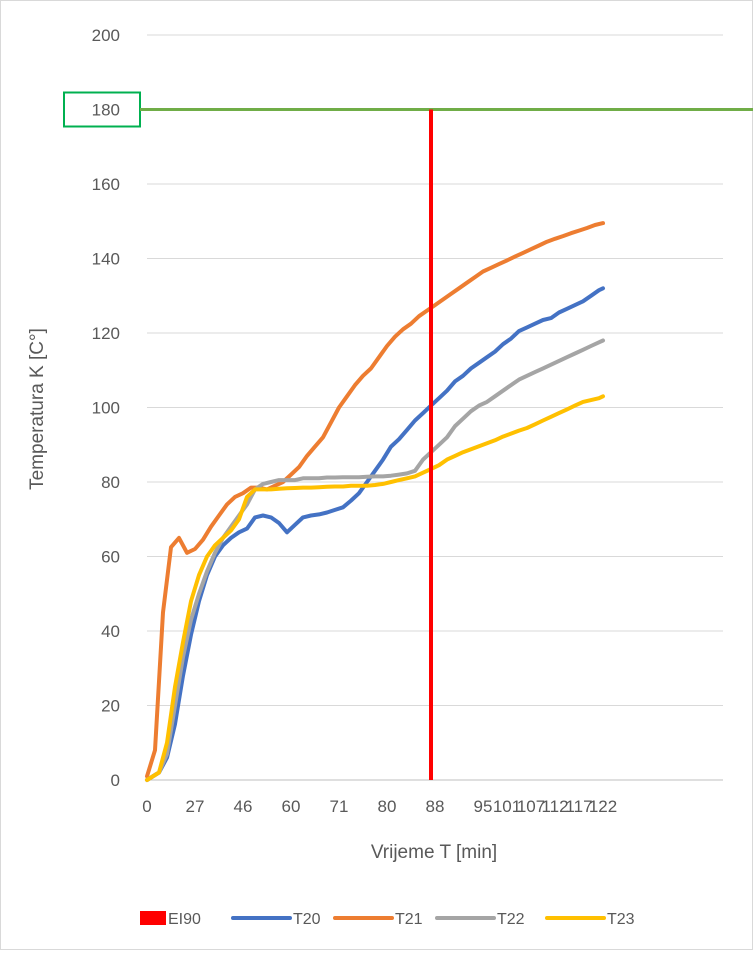 The width and height of the screenshot is (753, 955). What do you see at coordinates (511, 919) in the screenshot?
I see `legend-label-t22: T22` at bounding box center [511, 919].